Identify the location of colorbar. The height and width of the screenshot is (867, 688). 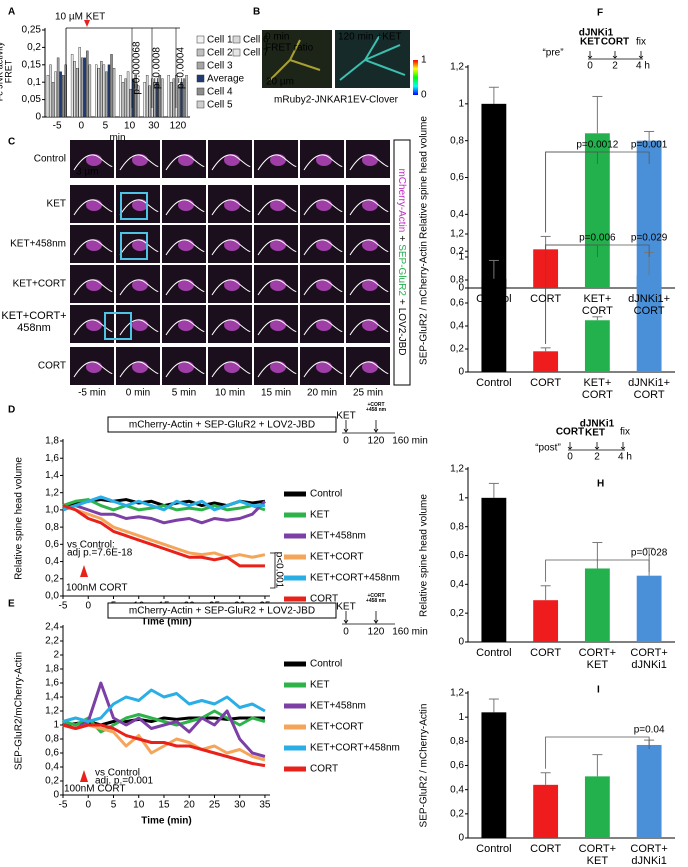
(415, 77).